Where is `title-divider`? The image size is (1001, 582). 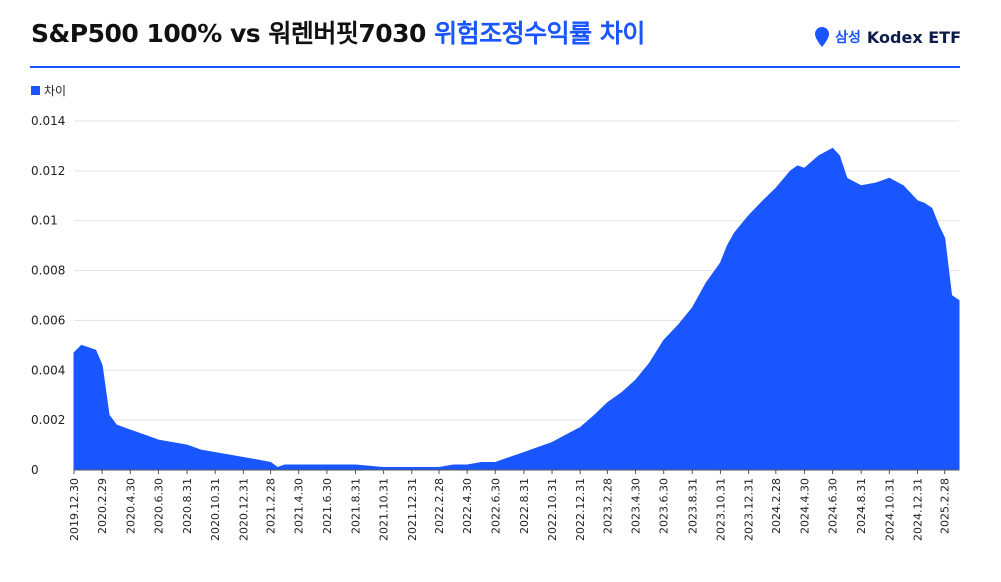 title-divider is located at coordinates (495, 67).